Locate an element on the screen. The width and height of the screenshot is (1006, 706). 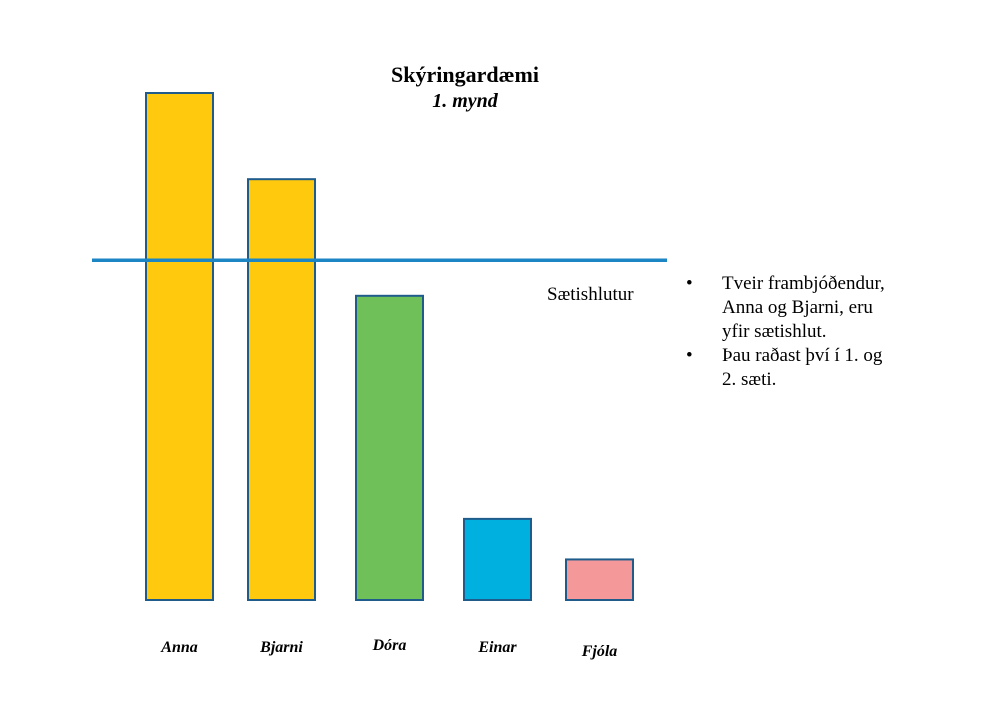
category-label: Dóra is located at coordinates (389, 645).